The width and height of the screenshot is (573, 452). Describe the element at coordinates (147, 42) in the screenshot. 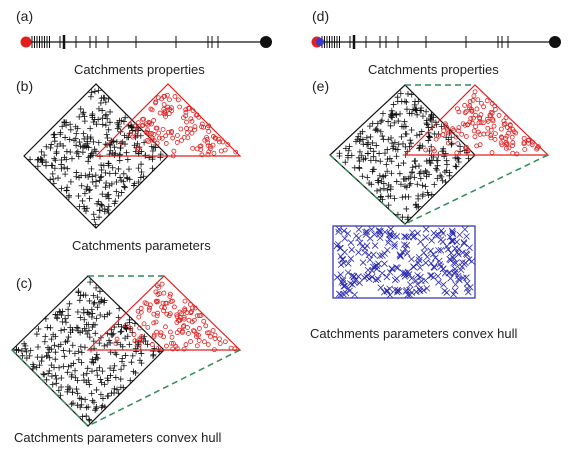

I see `property-axis-a` at that location.